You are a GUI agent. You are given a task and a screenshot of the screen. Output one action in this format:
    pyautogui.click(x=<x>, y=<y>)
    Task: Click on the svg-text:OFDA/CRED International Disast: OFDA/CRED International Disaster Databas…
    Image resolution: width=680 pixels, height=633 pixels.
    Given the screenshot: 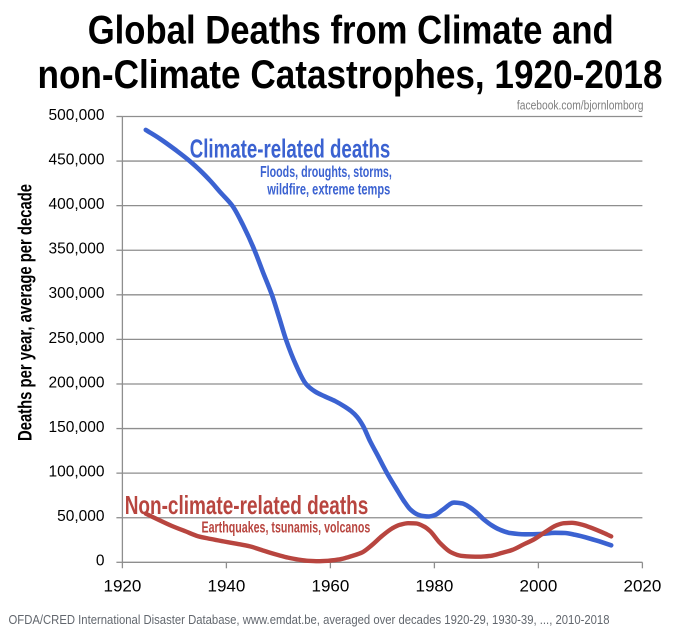 What is the action you would take?
    pyautogui.click(x=309, y=619)
    